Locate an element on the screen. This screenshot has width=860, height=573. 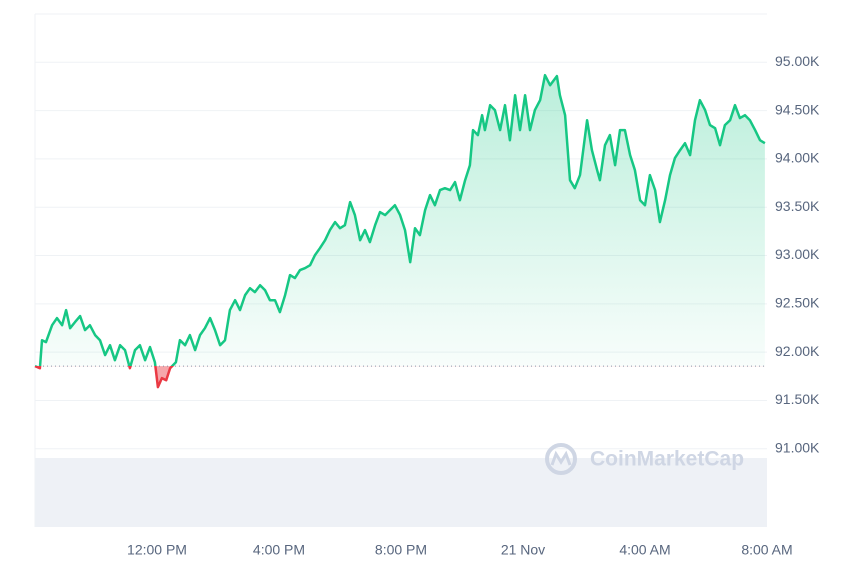
watermark: CoinMarketCap is located at coordinates (644, 459).